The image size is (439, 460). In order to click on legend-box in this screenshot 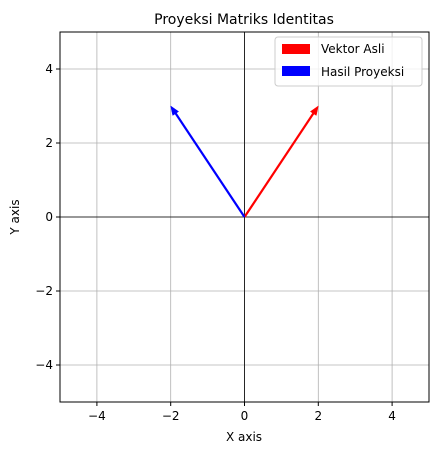, I will do `click(348, 61)`.